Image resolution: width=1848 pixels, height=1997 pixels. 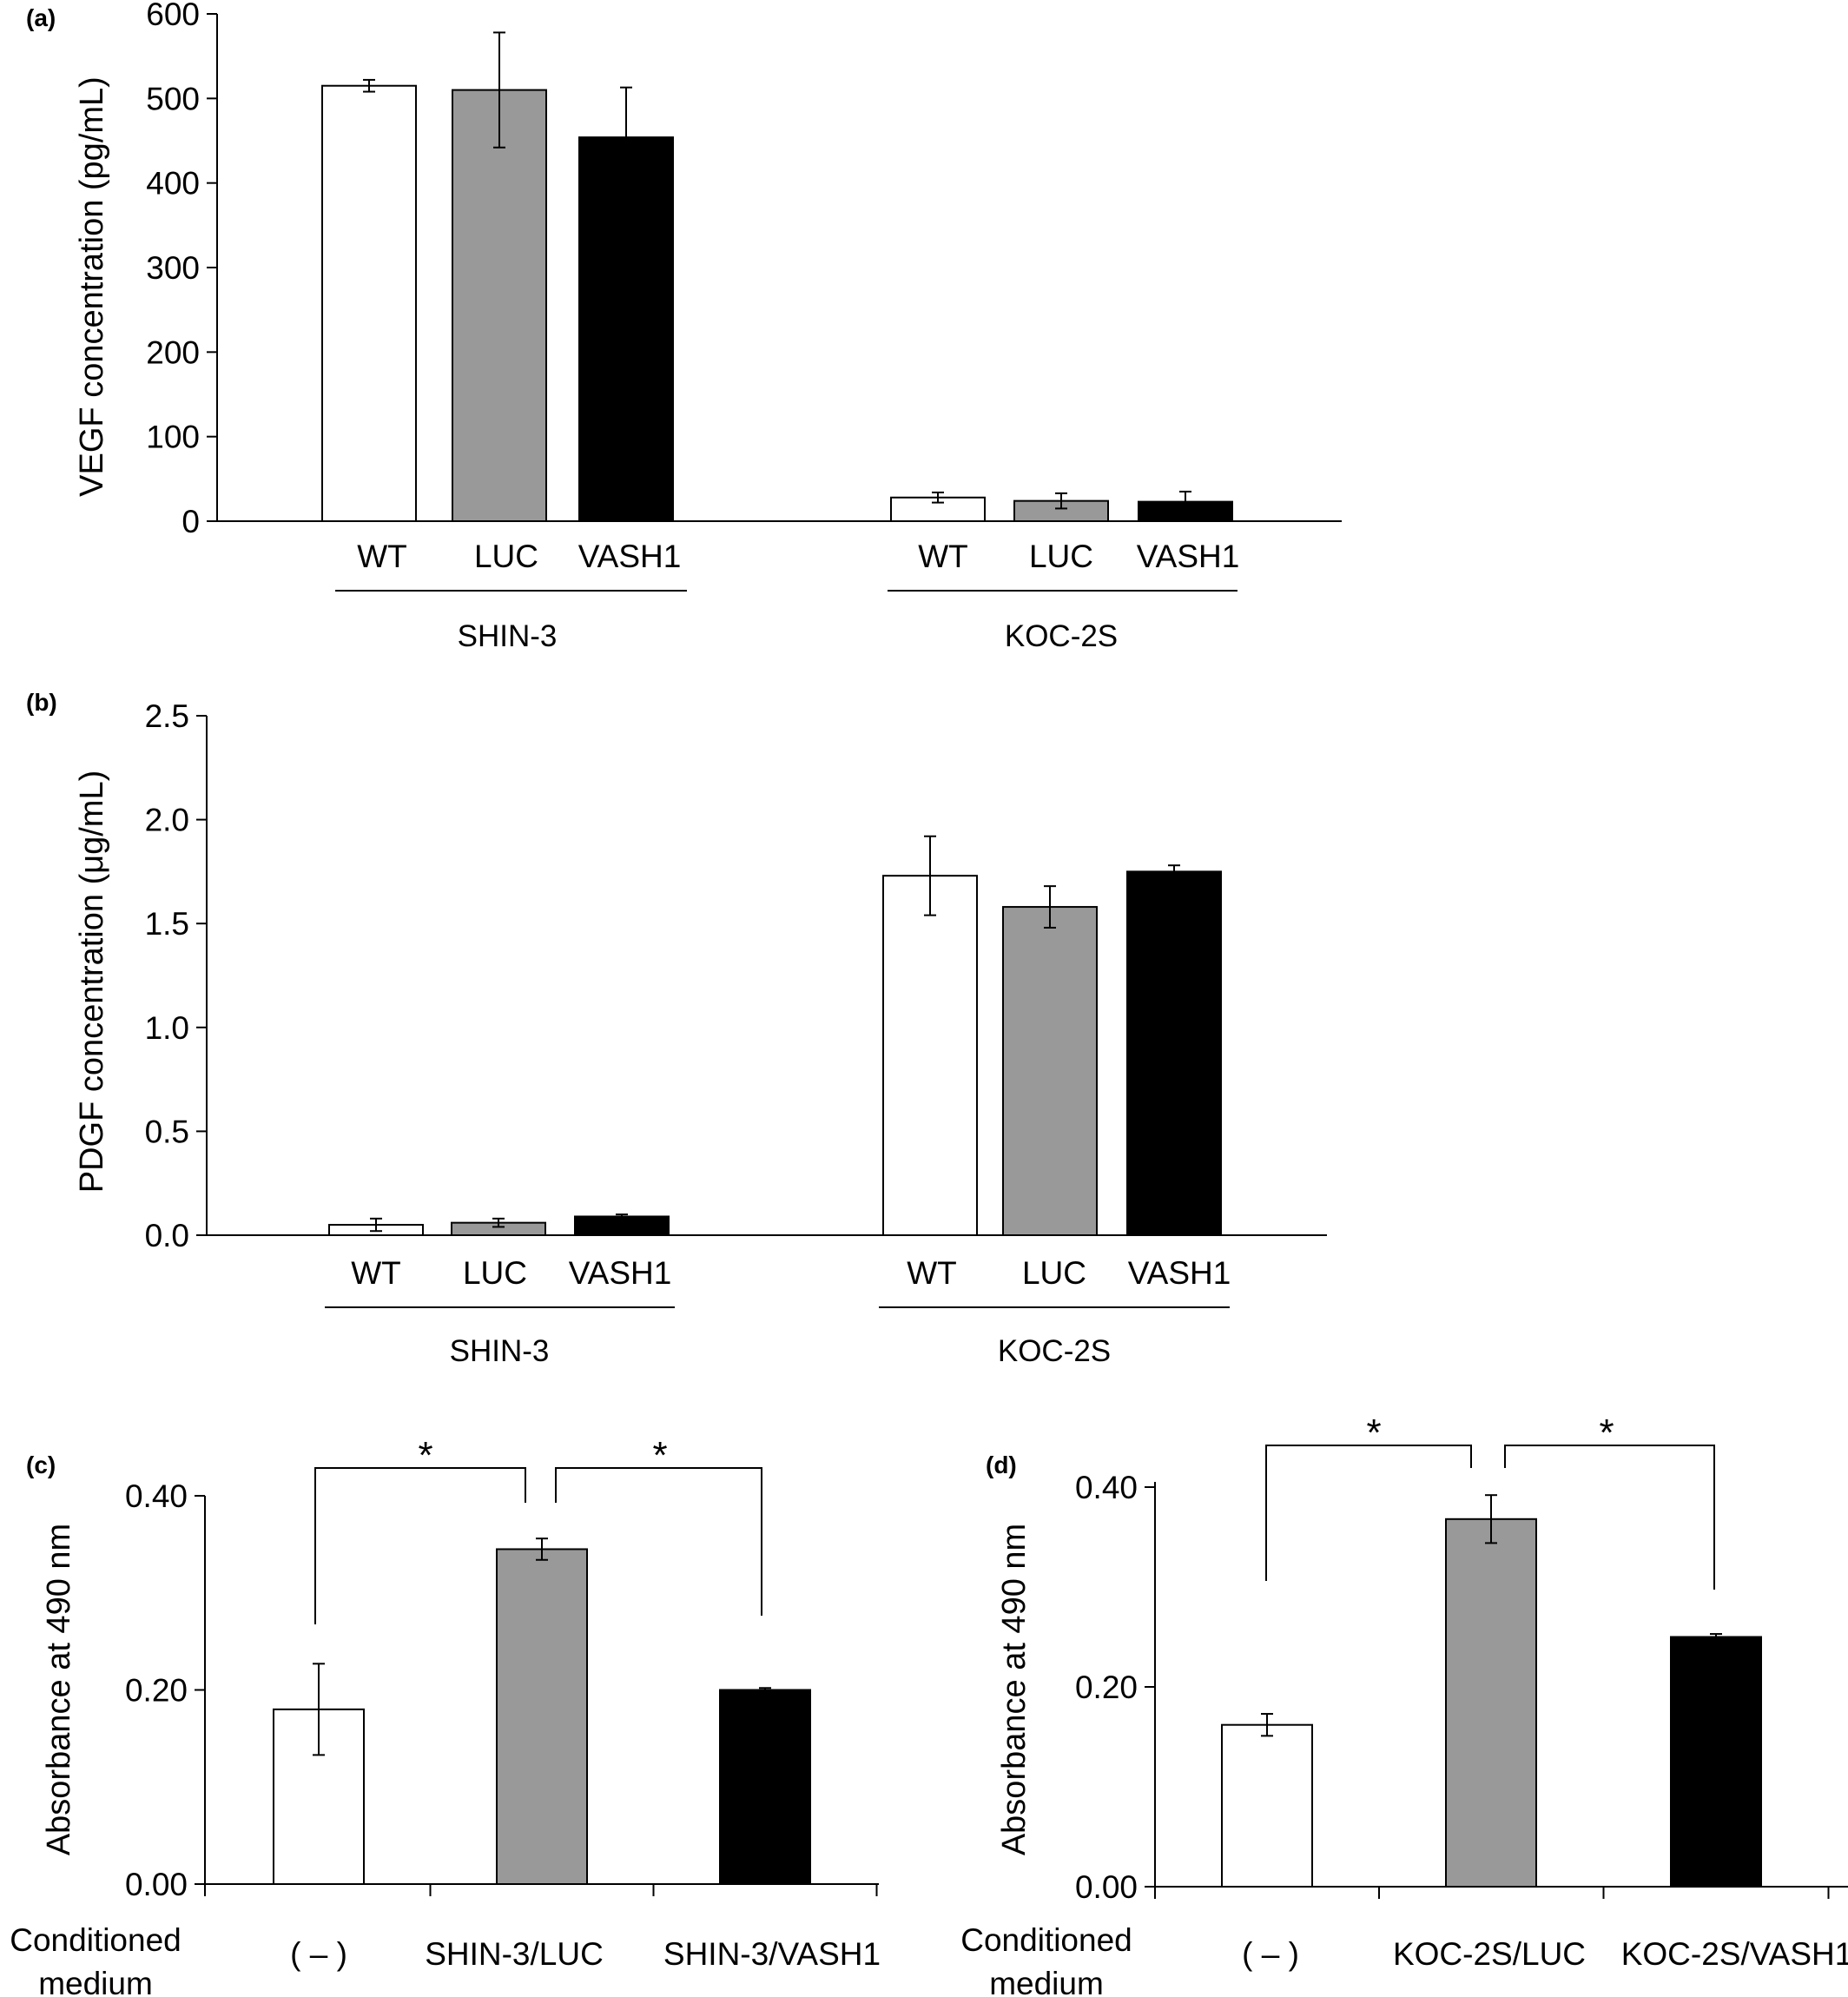 What do you see at coordinates (1054, 1351) in the screenshot?
I see `panel-b-group-label-koc2s: KOC-2S` at bounding box center [1054, 1351].